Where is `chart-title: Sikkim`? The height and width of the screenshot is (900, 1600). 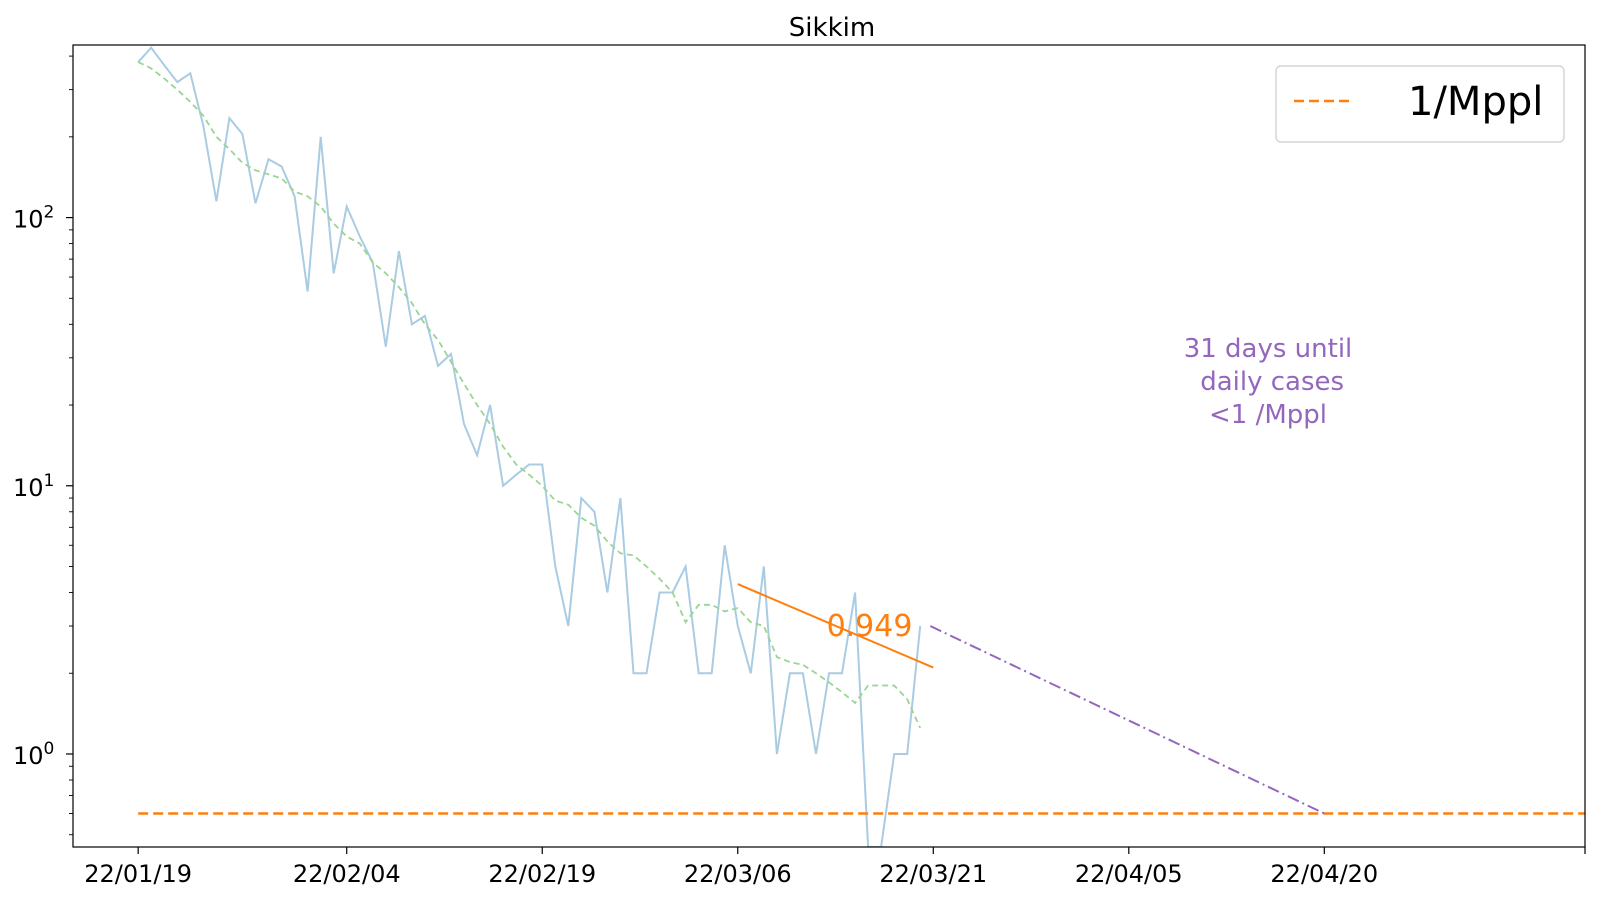
chart-title: Sikkim is located at coordinates (832, 28).